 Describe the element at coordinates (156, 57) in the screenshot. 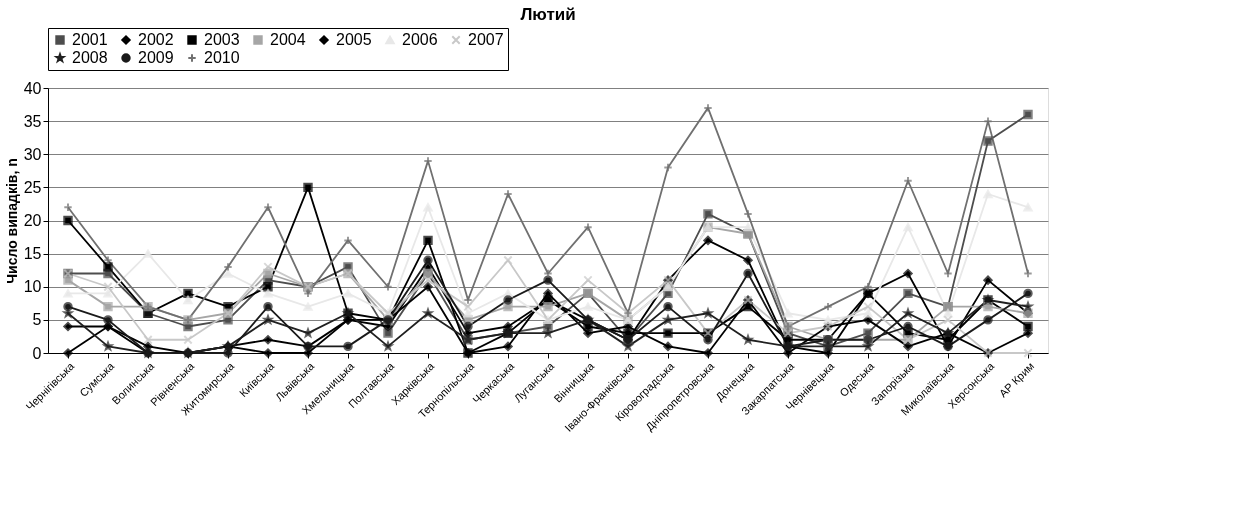

I see `legend-label: 2009` at that location.